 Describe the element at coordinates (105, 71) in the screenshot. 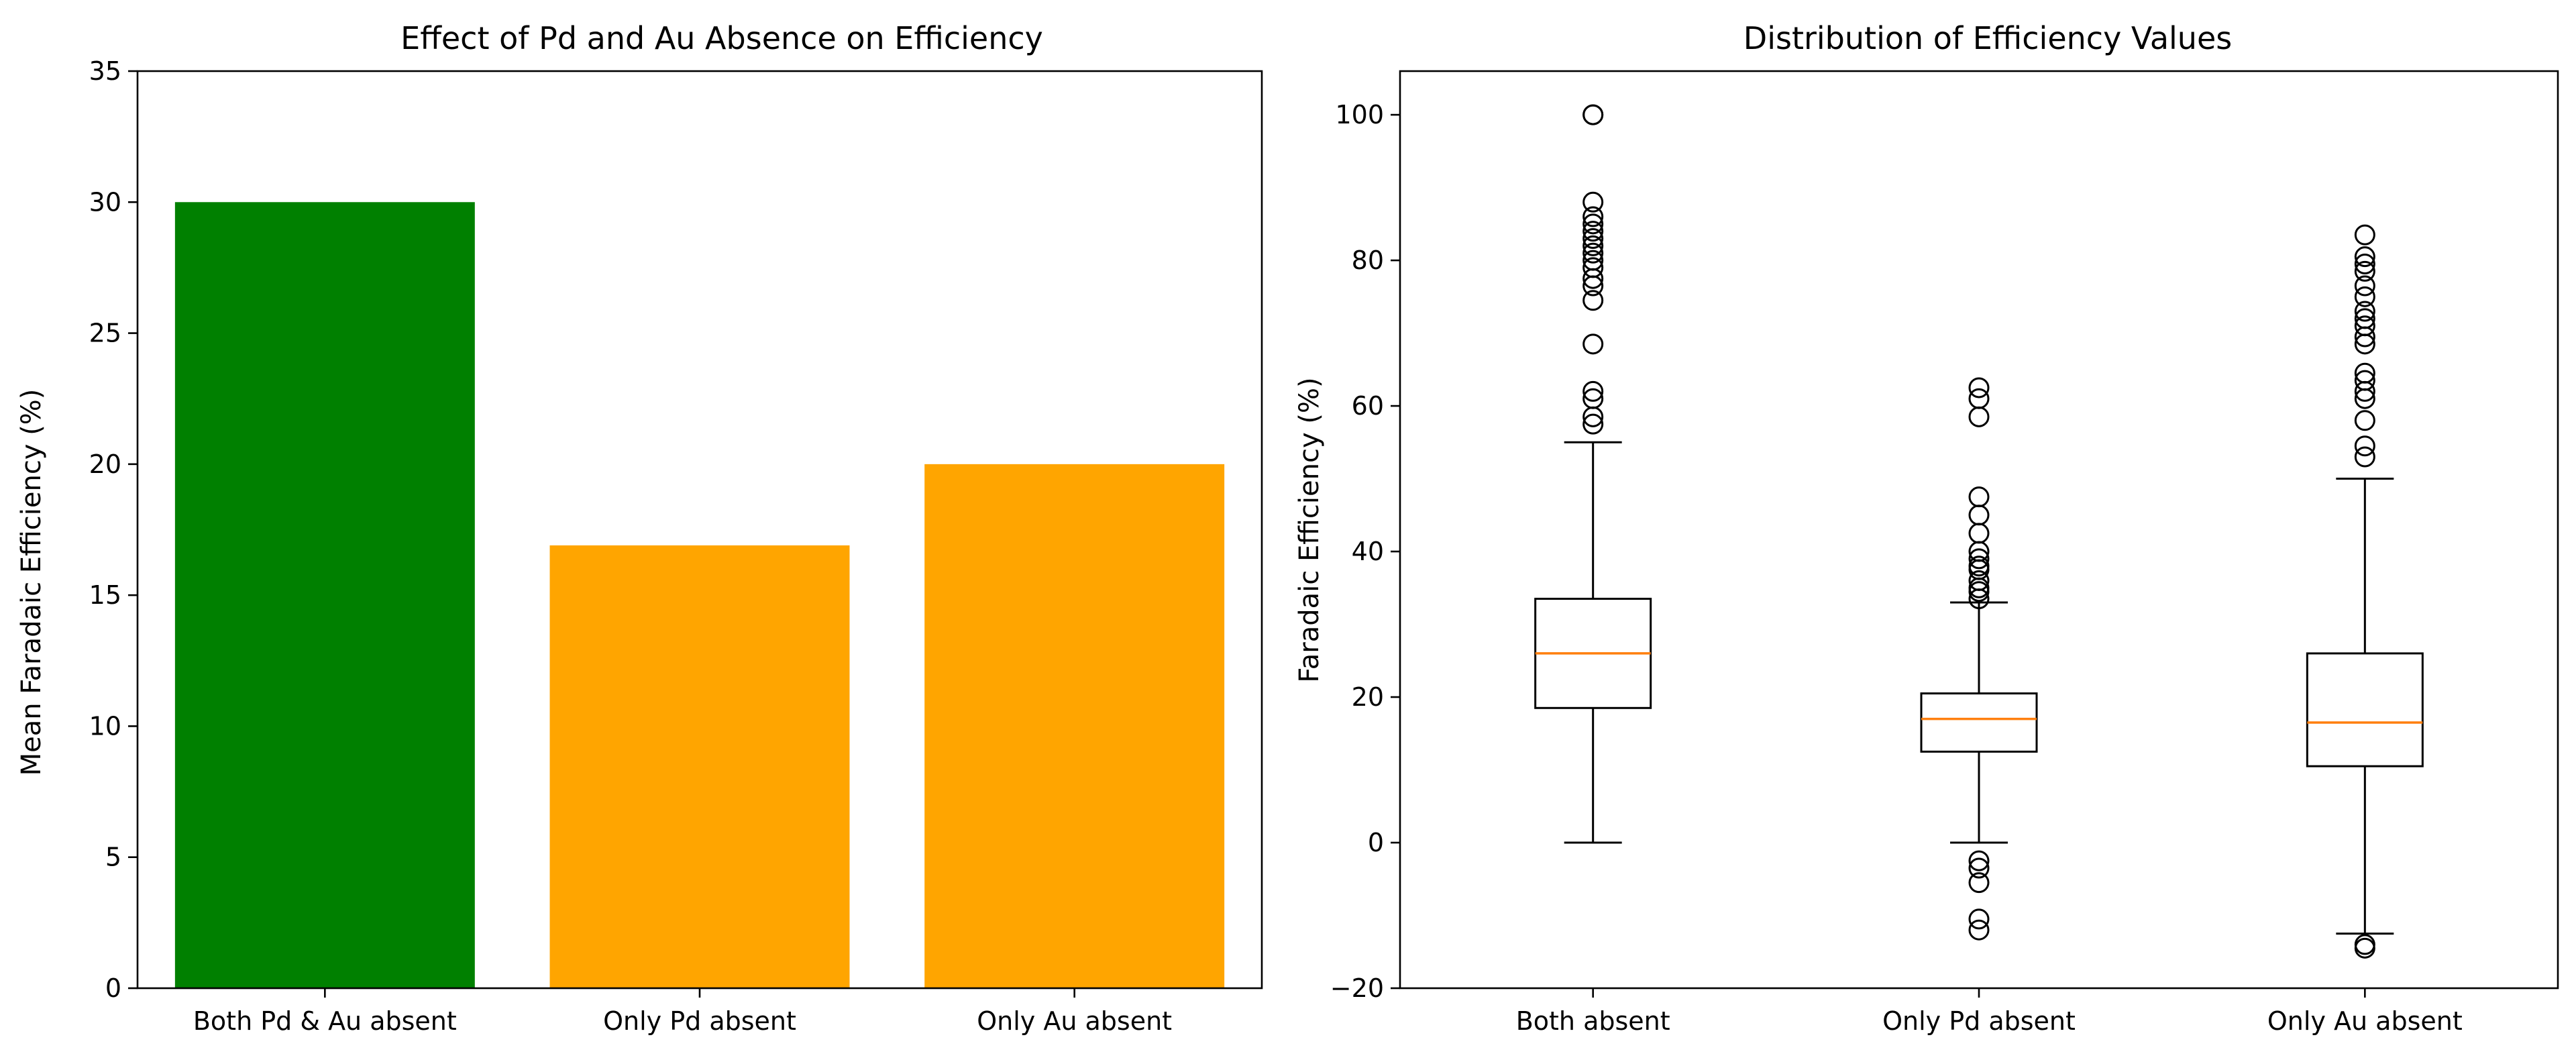

I see `y-tick-label: 35` at that location.